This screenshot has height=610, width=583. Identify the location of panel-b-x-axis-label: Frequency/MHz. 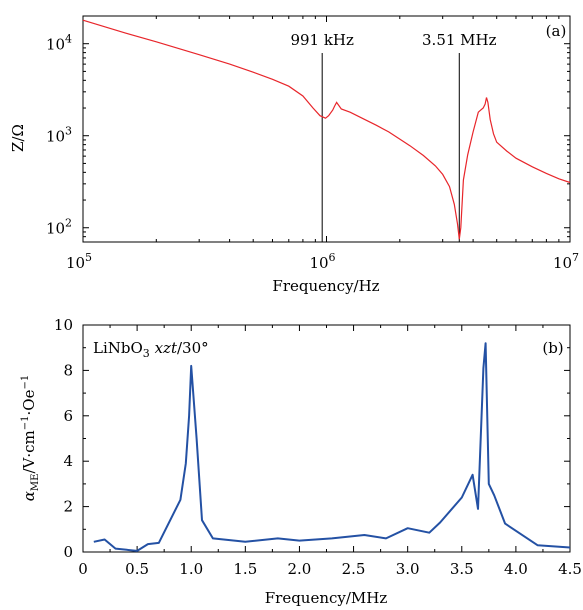
(326, 598).